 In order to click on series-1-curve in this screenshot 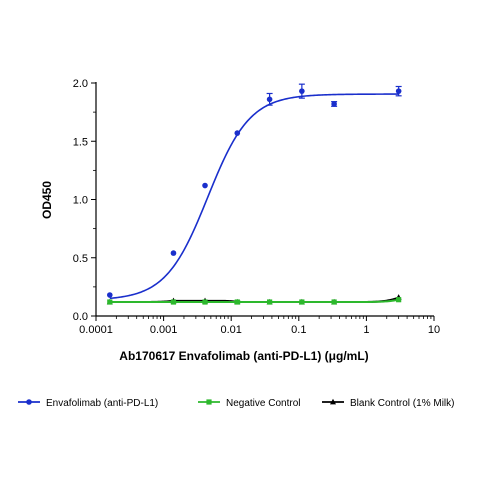, I will do `click(254, 301)`.